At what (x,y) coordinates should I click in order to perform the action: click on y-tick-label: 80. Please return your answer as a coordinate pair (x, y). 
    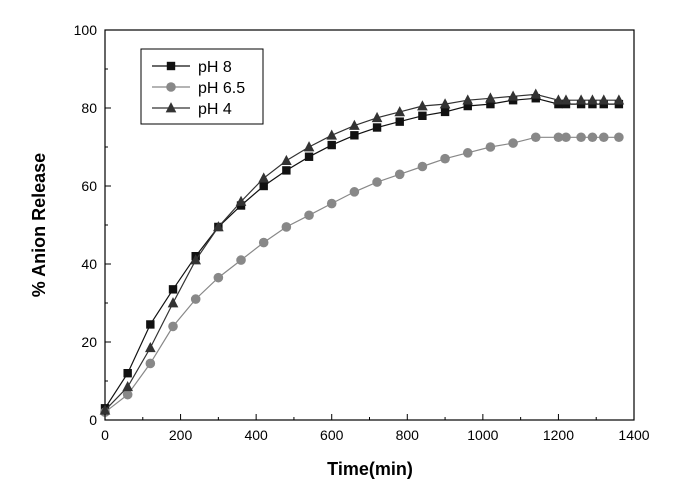
    Looking at the image, I should click on (89, 108).